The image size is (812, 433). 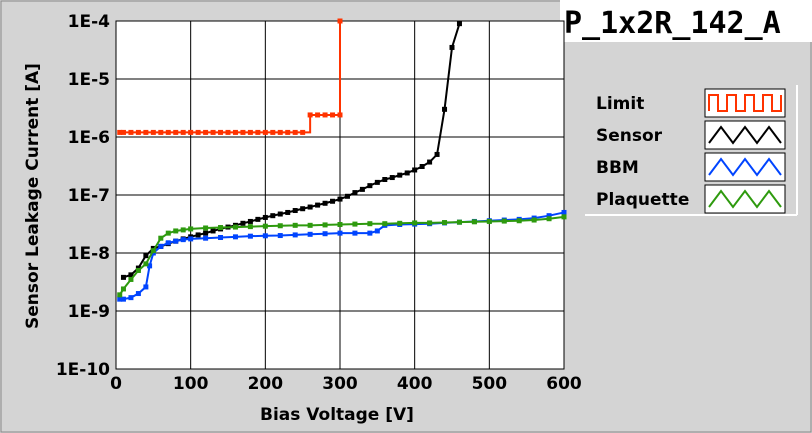 What do you see at coordinates (342, 256) in the screenshot?
I see `series-plaquette` at bounding box center [342, 256].